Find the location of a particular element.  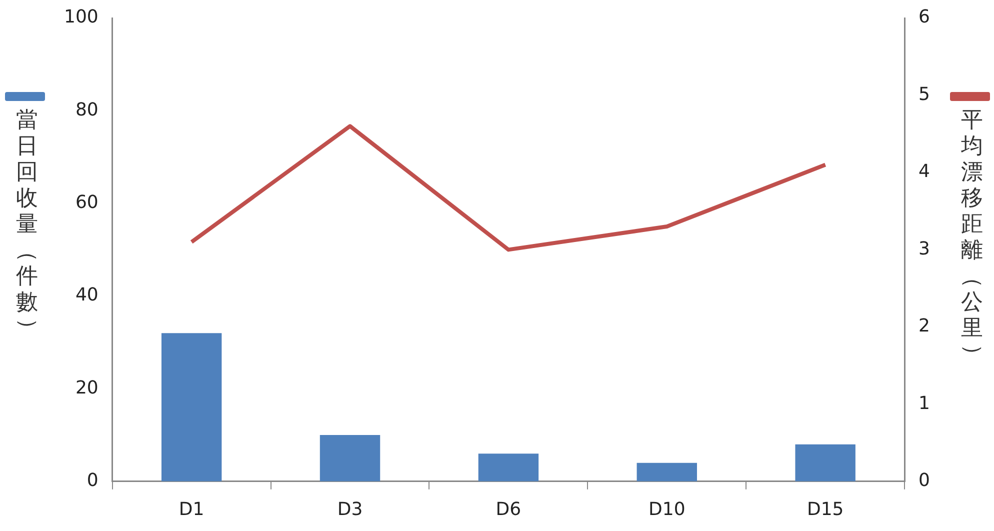

y2-tick-label: 4 is located at coordinates (924, 171).